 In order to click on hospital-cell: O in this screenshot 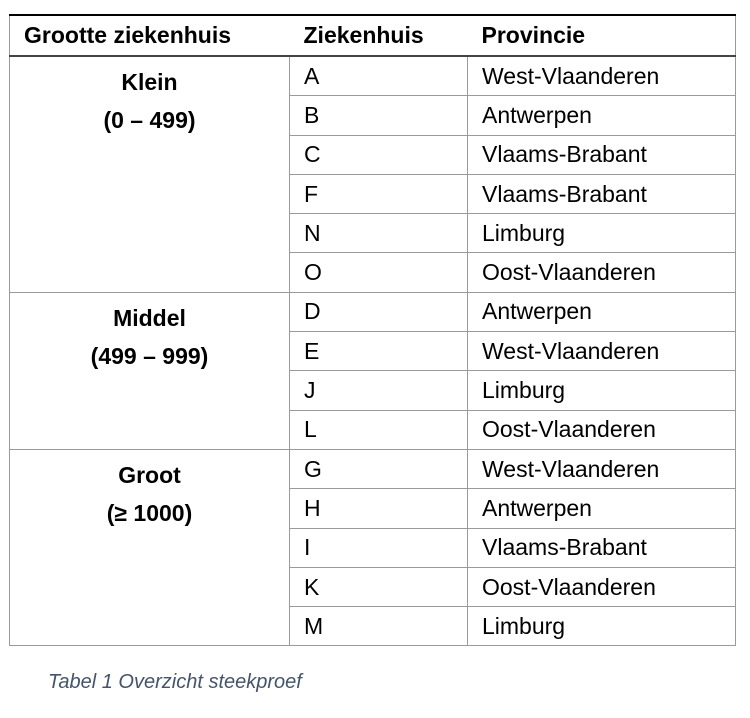, I will do `click(378, 272)`.